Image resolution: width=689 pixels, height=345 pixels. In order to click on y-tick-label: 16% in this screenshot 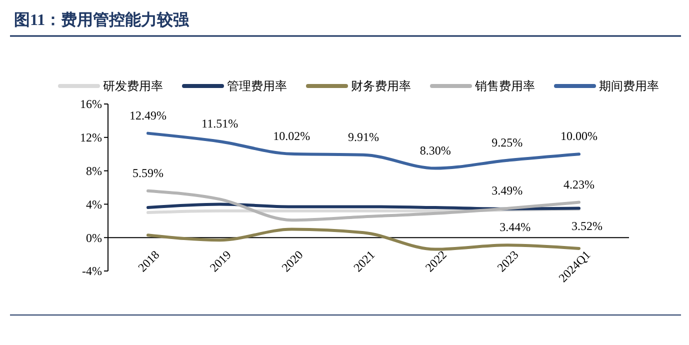, I will do `click(91, 104)`.